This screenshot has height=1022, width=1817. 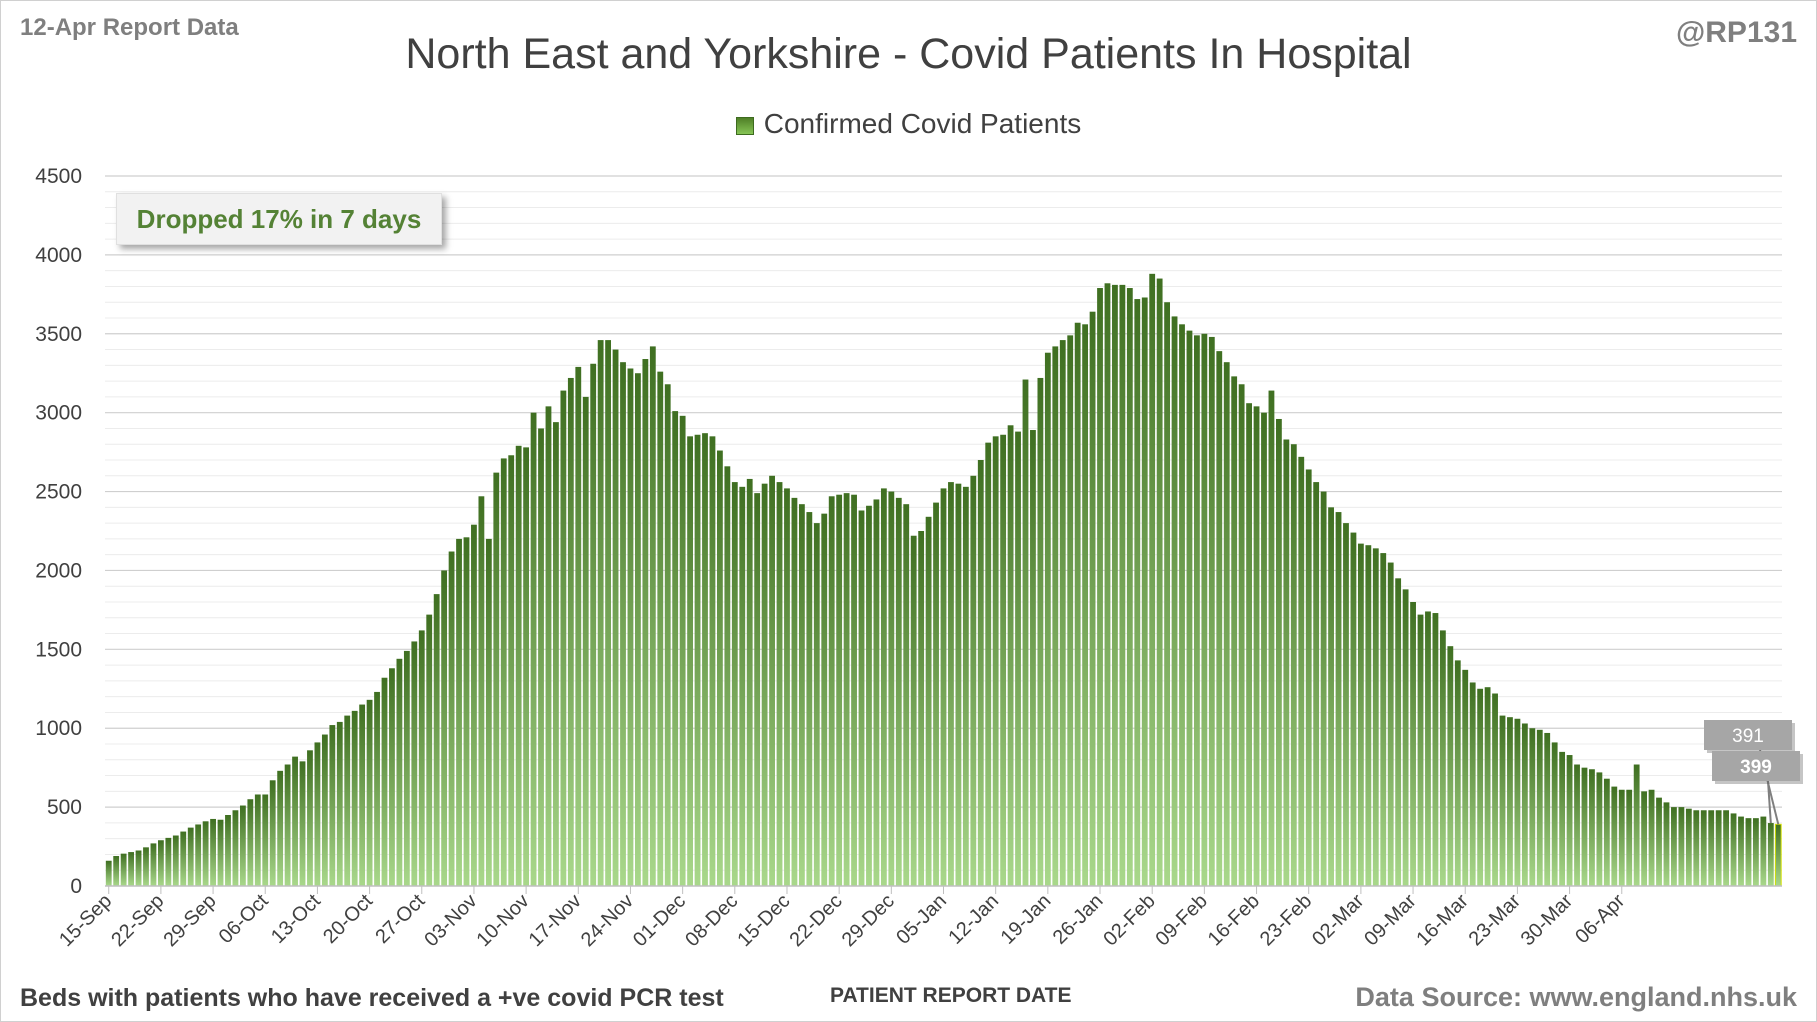 I want to click on x-tick-label: 22-Sep, so click(x=137, y=920).